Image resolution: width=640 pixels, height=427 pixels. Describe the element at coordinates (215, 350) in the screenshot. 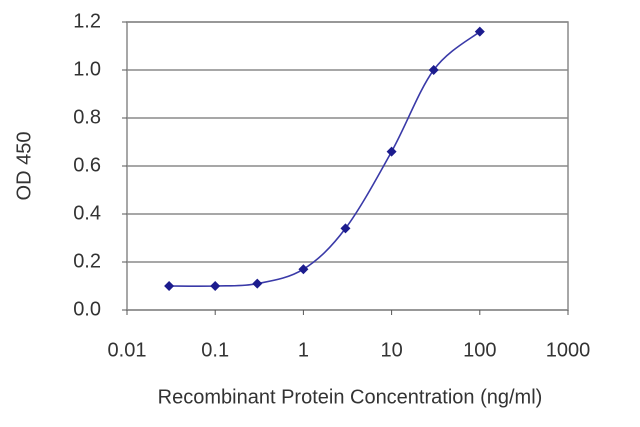

I see `x-tick-label: 0.1` at that location.